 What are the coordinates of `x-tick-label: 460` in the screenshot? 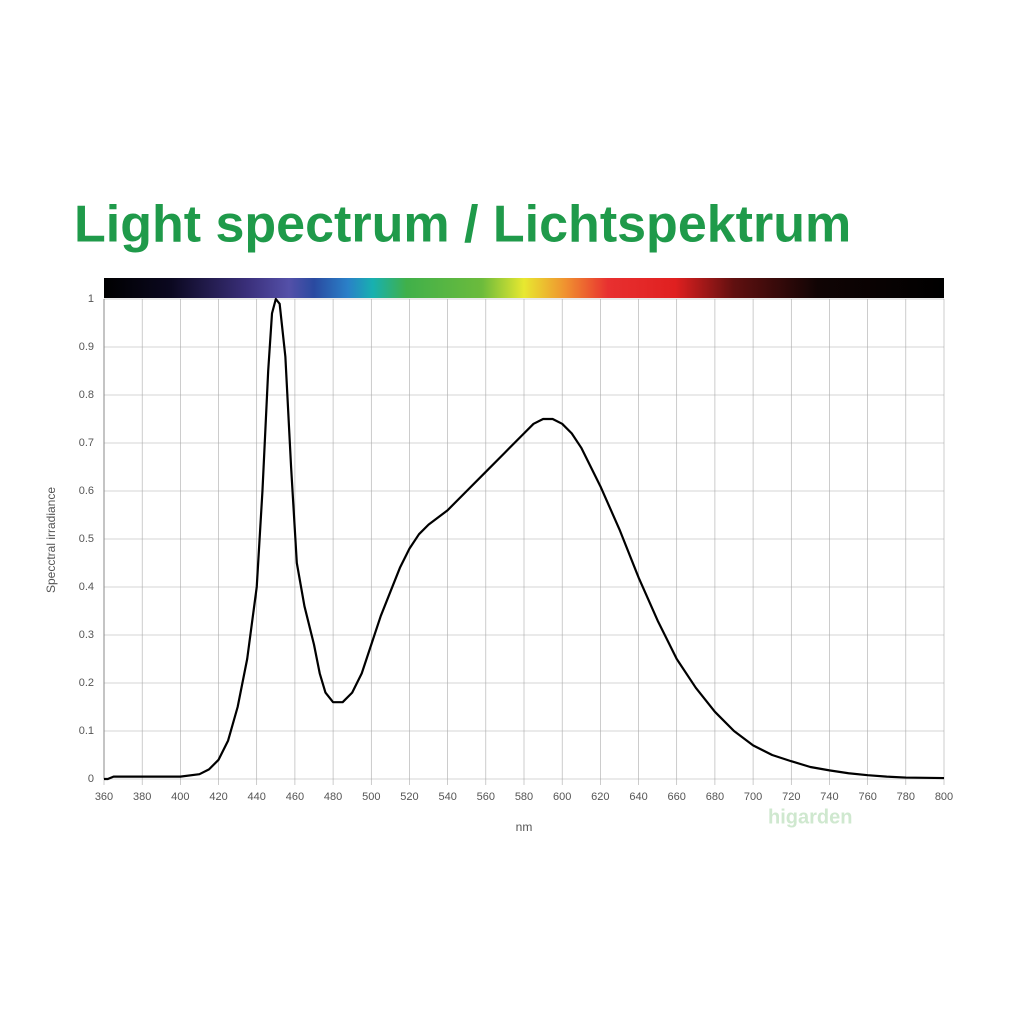 It's located at (295, 797).